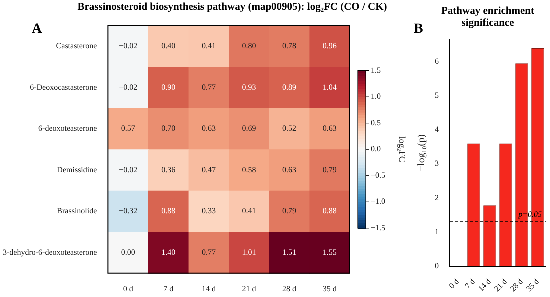 Image resolution: width=550 pixels, height=297 pixels. What do you see at coordinates (249, 46) in the screenshot?
I see `data-label: 0.80` at bounding box center [249, 46].